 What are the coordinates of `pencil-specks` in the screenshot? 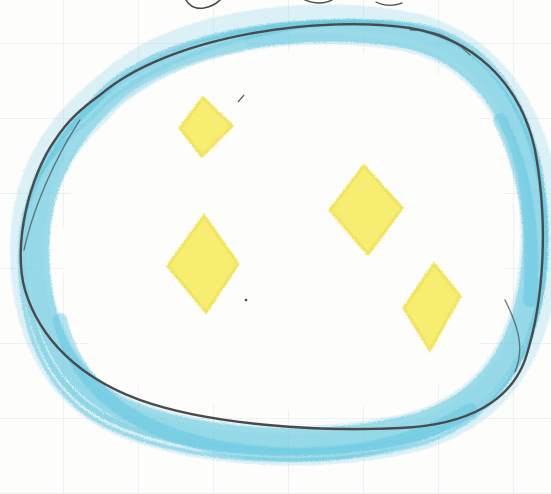 It's located at (242, 198).